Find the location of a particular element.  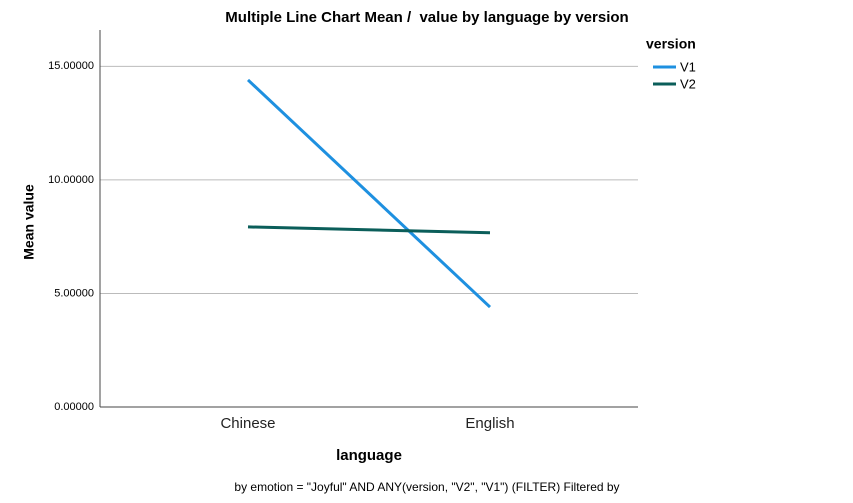

x-tick-label: English is located at coordinates (489, 423).